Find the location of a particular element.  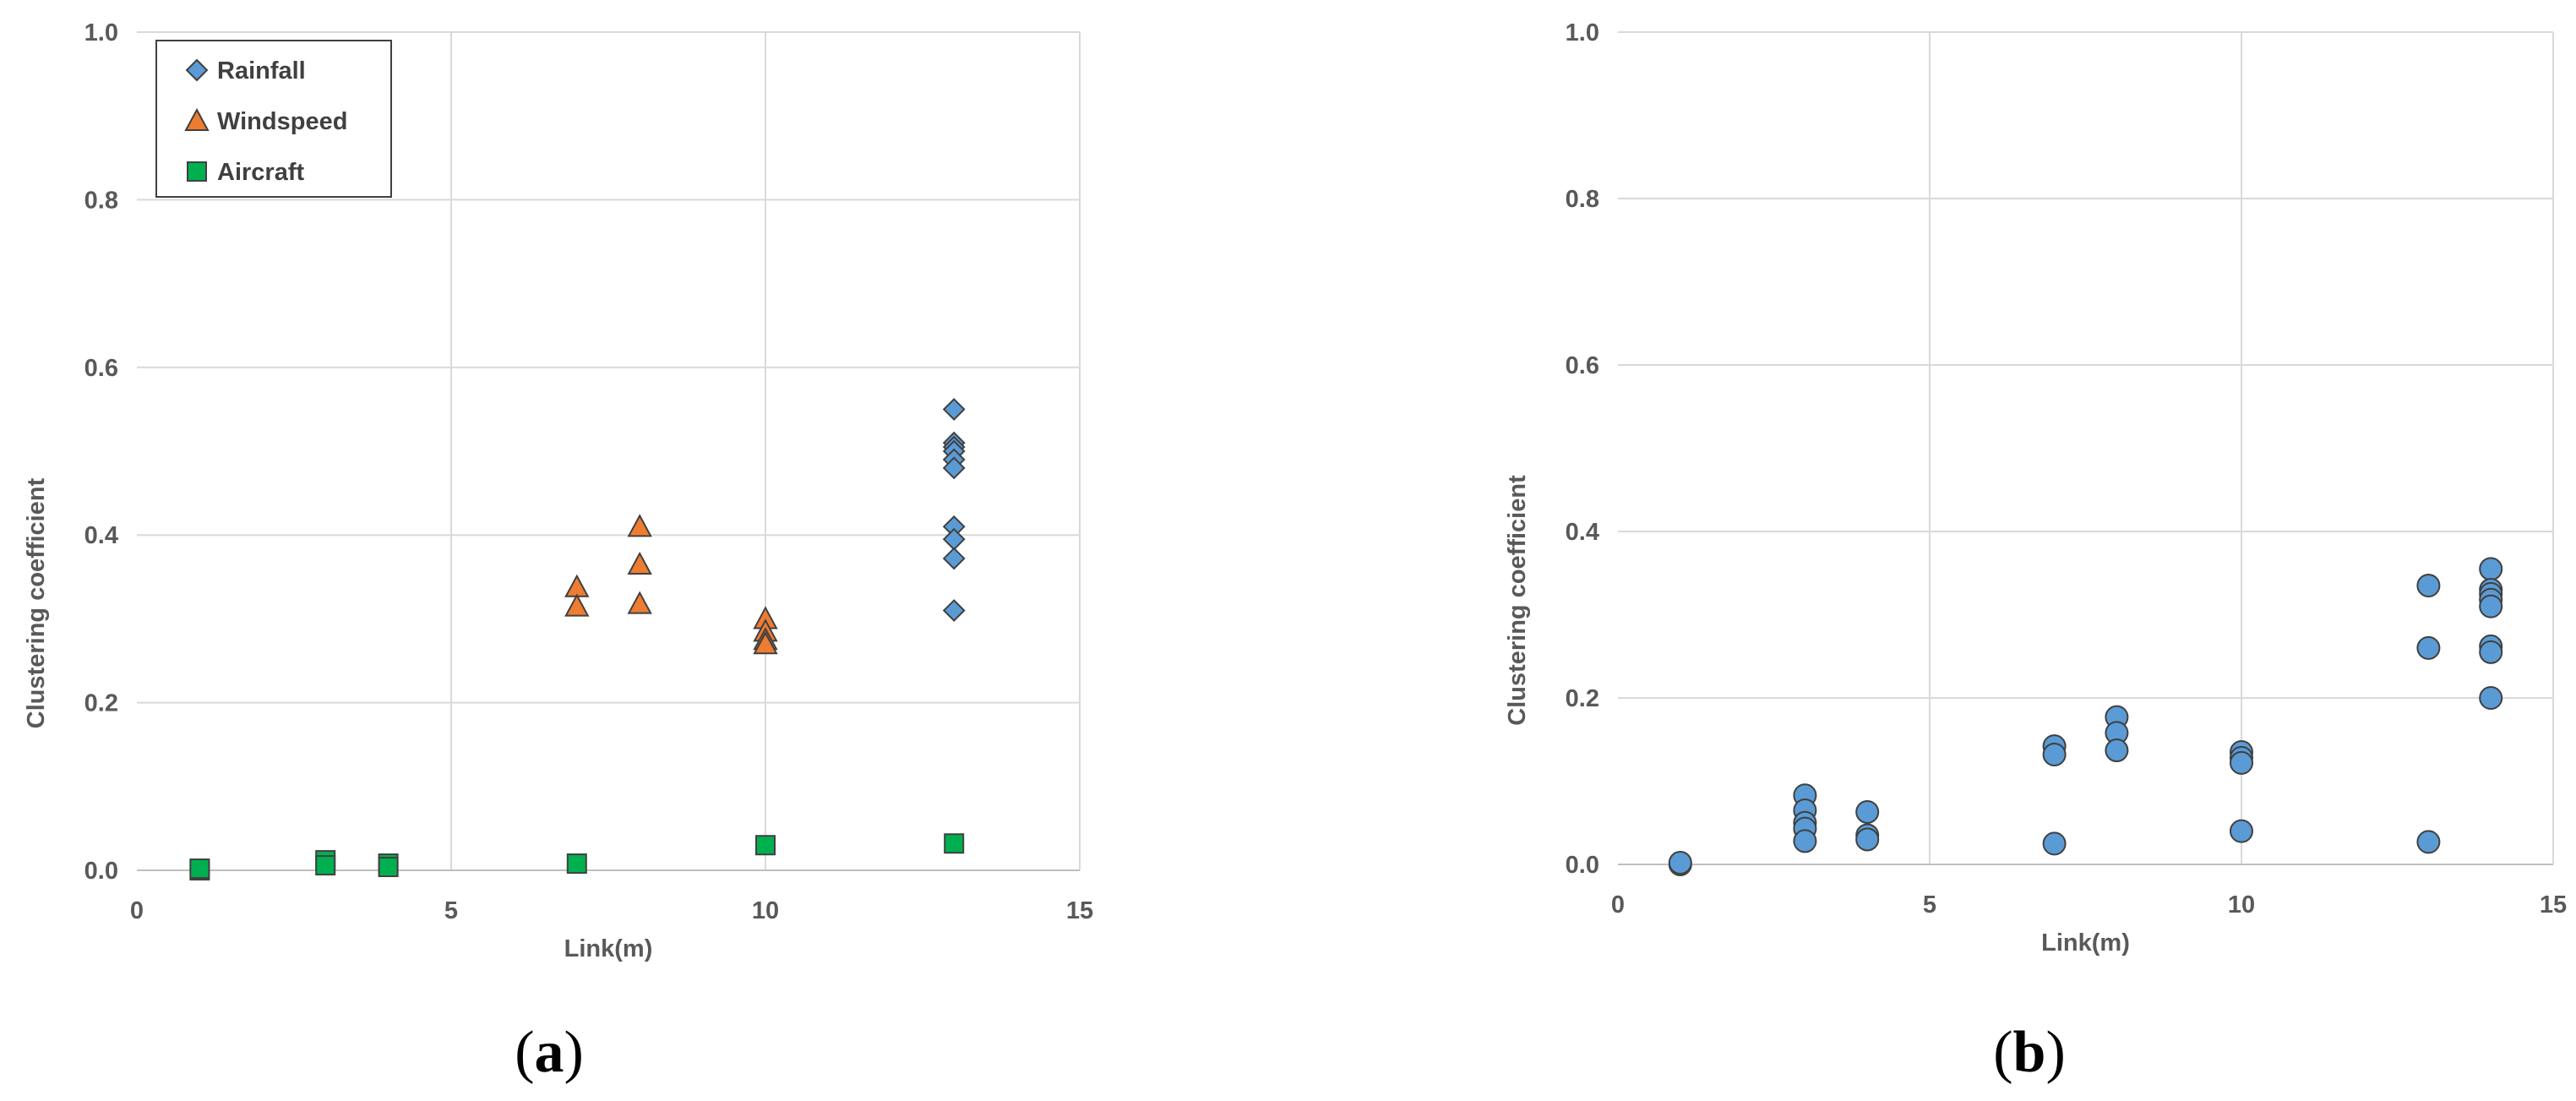

panel-label: (a) is located at coordinates (549, 1052).